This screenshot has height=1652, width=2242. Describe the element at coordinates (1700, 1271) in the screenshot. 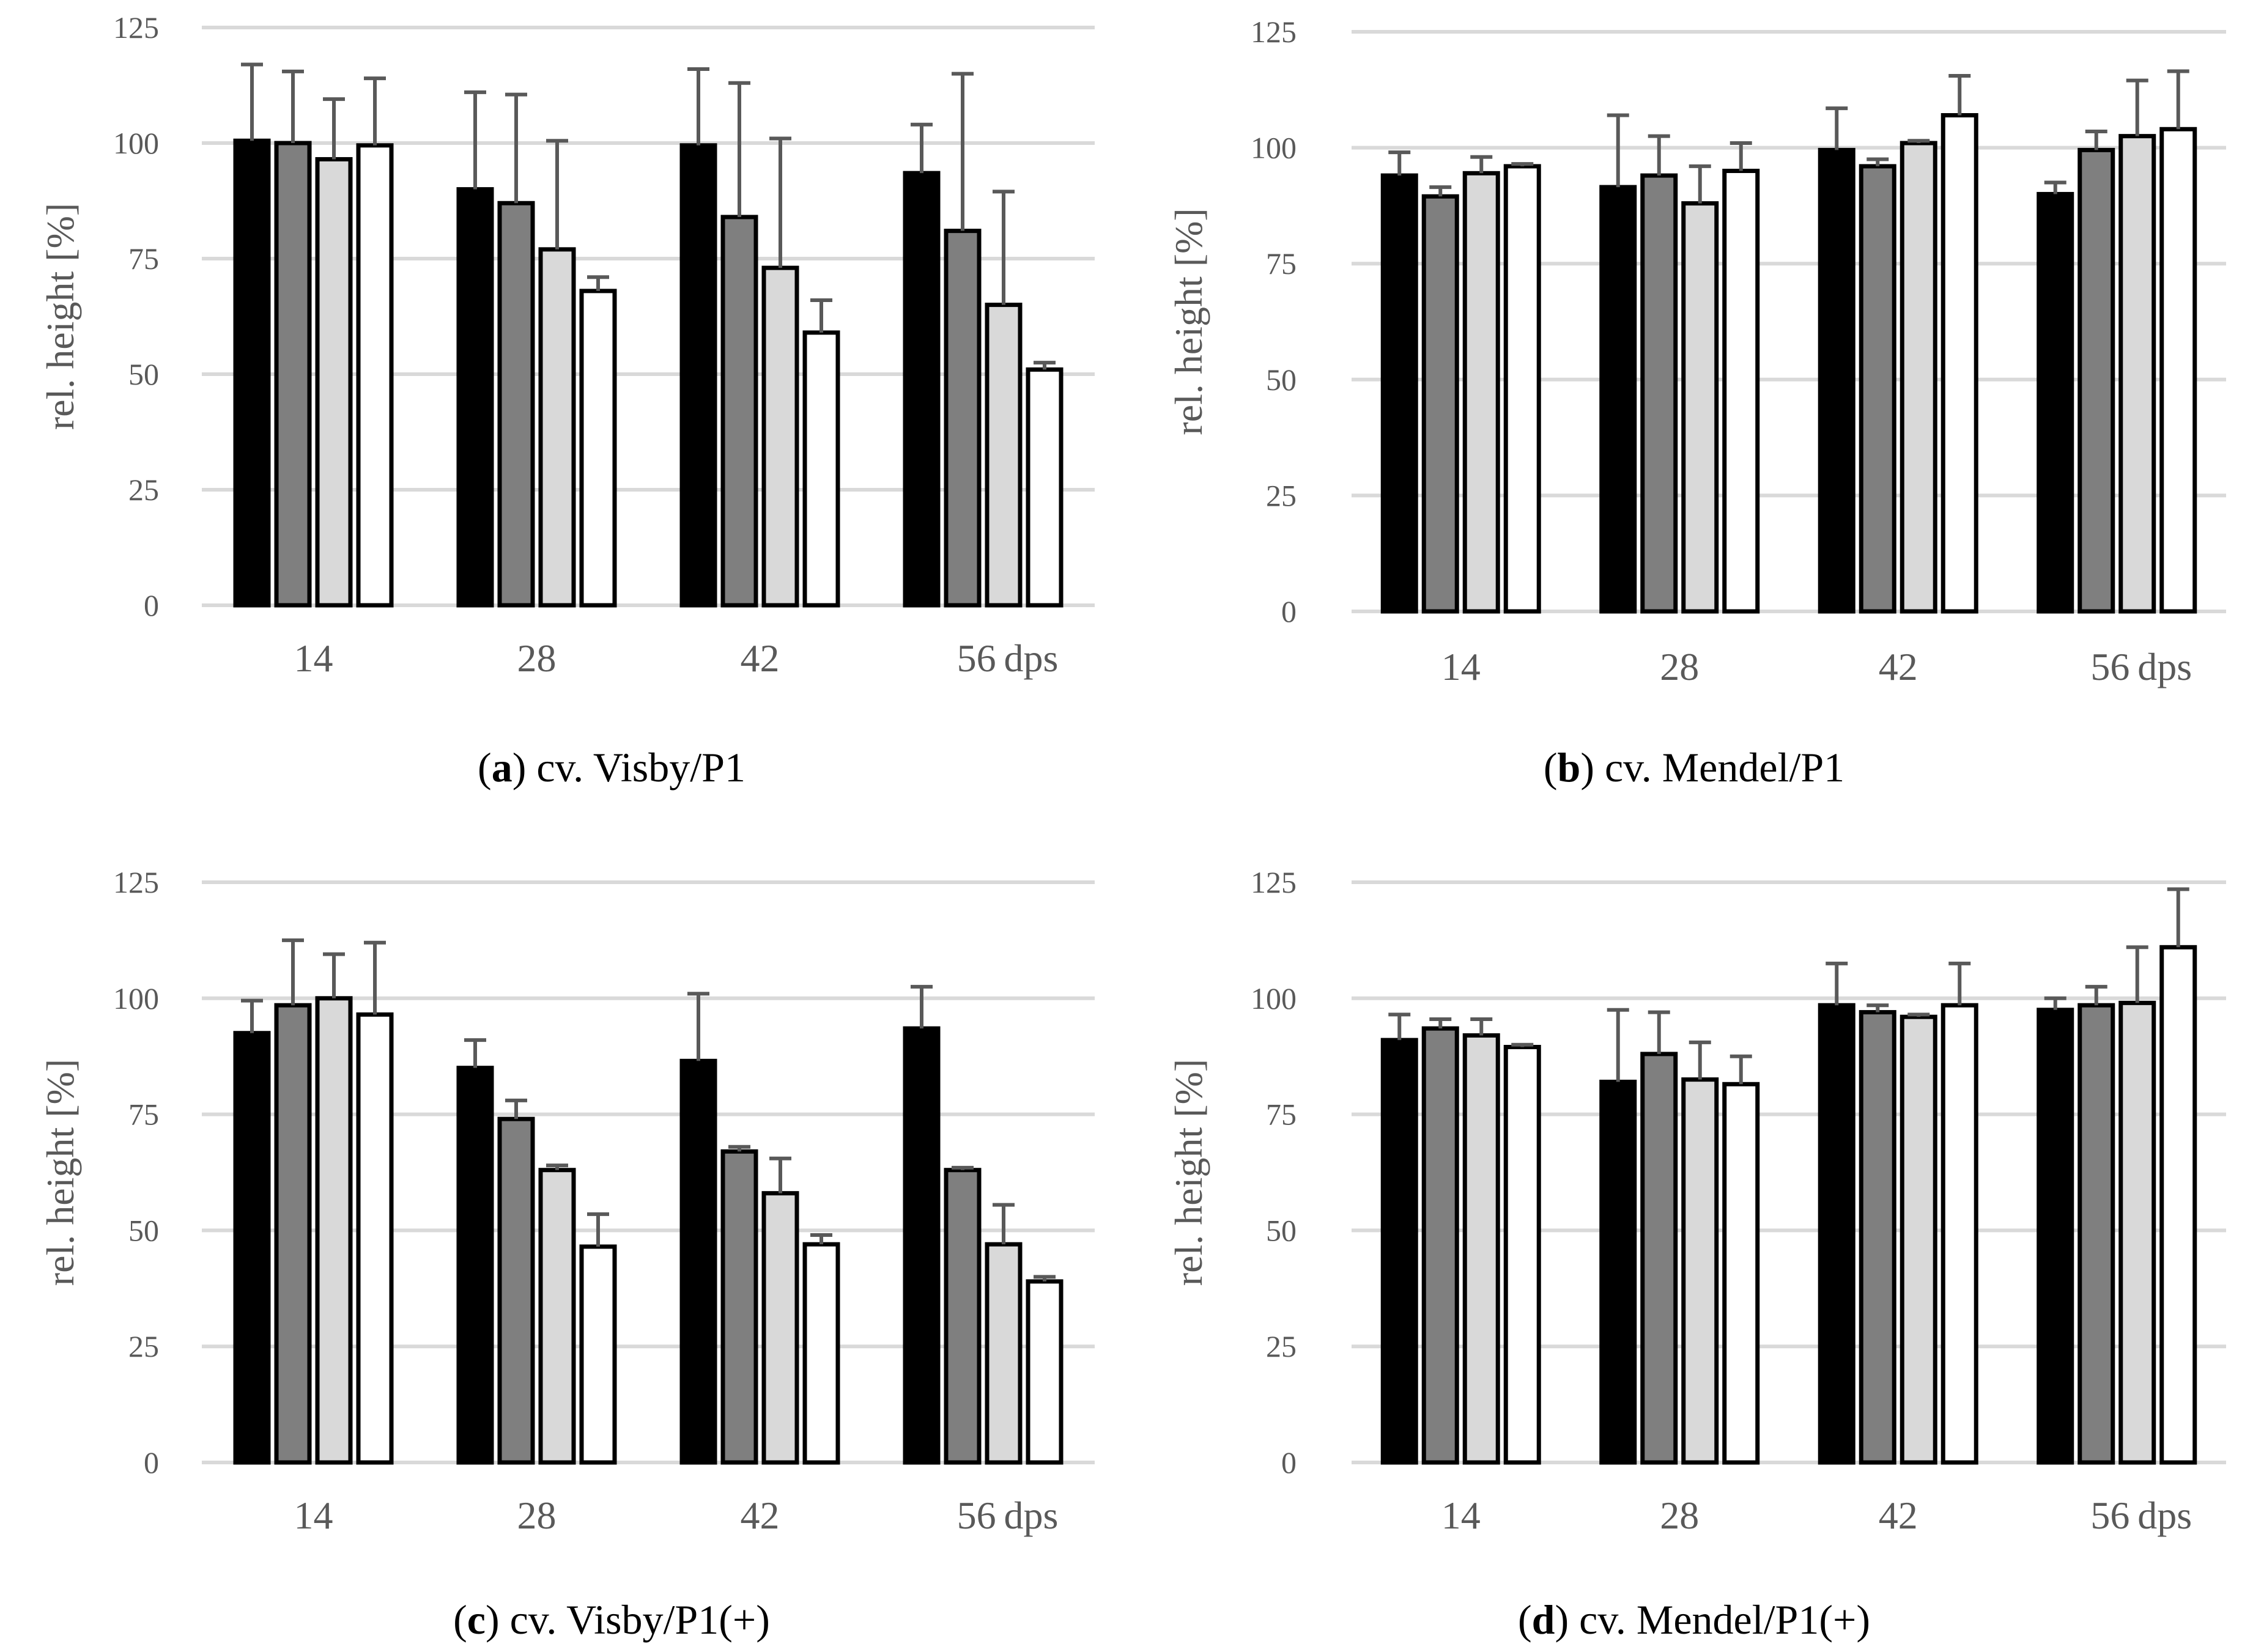

I see `bar-d-cat28-series3` at that location.